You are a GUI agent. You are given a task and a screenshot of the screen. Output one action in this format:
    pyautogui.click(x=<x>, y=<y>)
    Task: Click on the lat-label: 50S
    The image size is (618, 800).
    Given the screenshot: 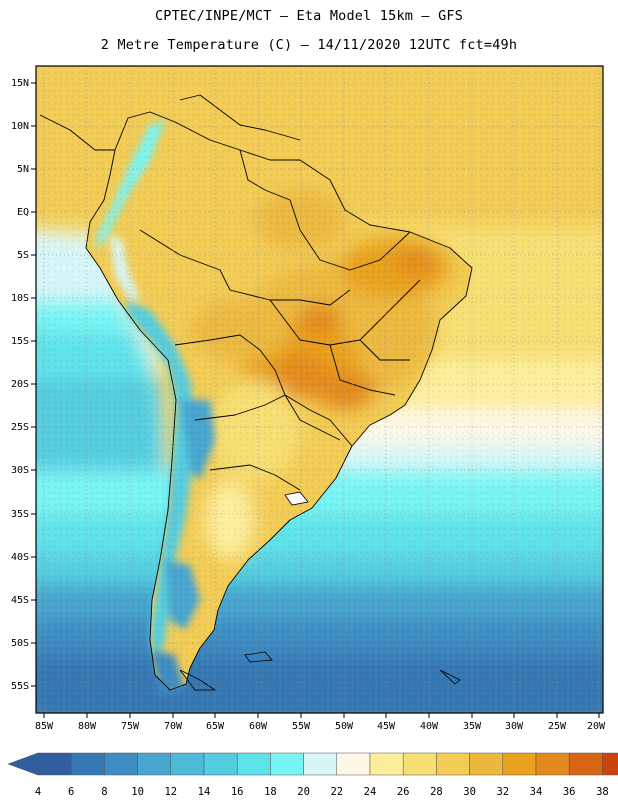 What is the action you would take?
    pyautogui.click(x=20, y=643)
    